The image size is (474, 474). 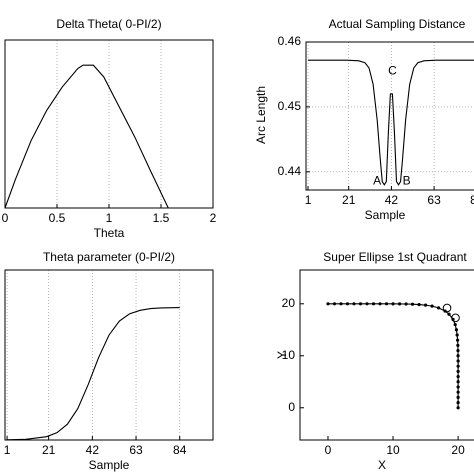 I want to click on x-tick-label: 20, so click(x=458, y=450).